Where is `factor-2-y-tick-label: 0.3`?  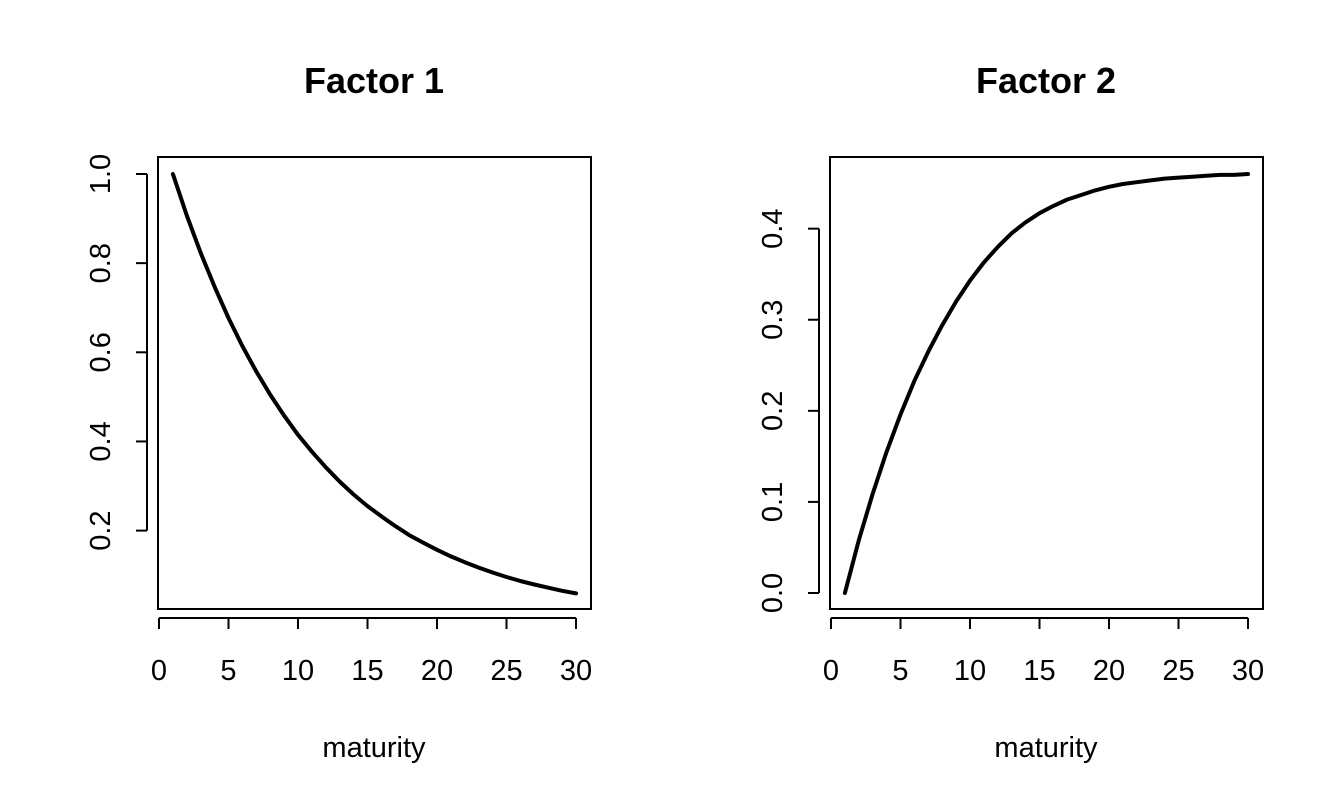 factor-2-y-tick-label: 0.3 is located at coordinates (773, 320).